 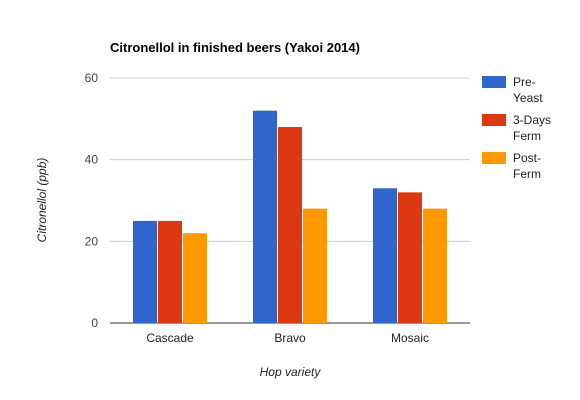 I want to click on y-tick-labels: 0 20 40 60, so click(x=92, y=200).